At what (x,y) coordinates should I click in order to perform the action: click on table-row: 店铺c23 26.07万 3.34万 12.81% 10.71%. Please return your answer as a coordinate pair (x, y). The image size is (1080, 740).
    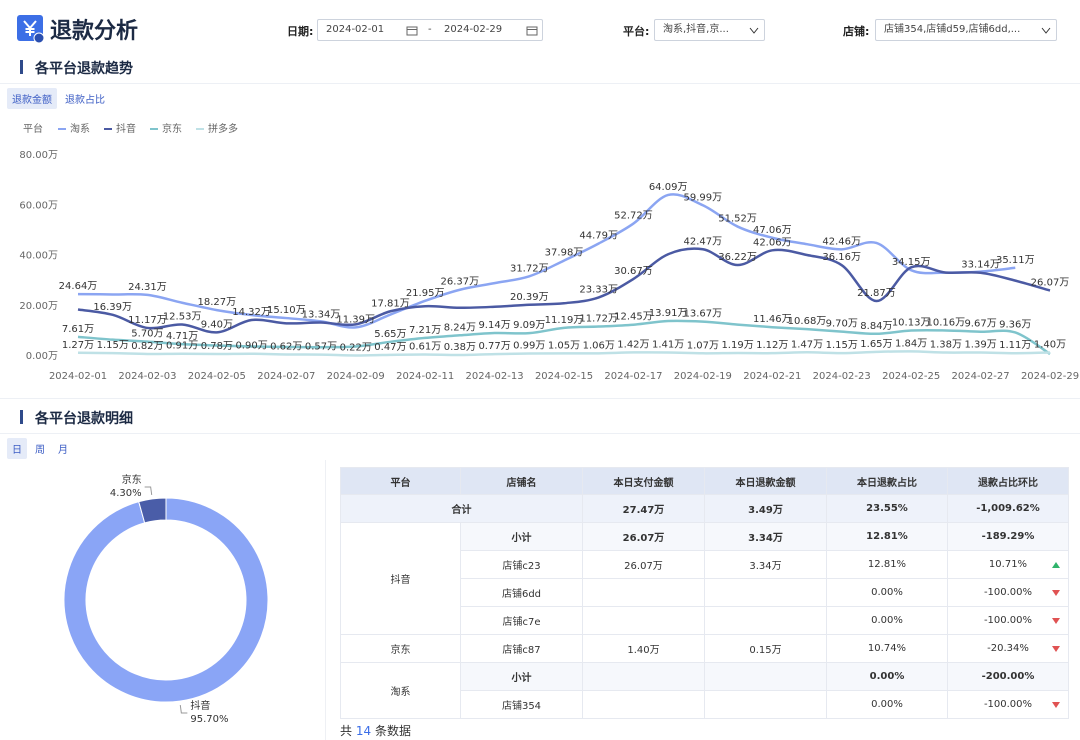
    Looking at the image, I should click on (705, 564).